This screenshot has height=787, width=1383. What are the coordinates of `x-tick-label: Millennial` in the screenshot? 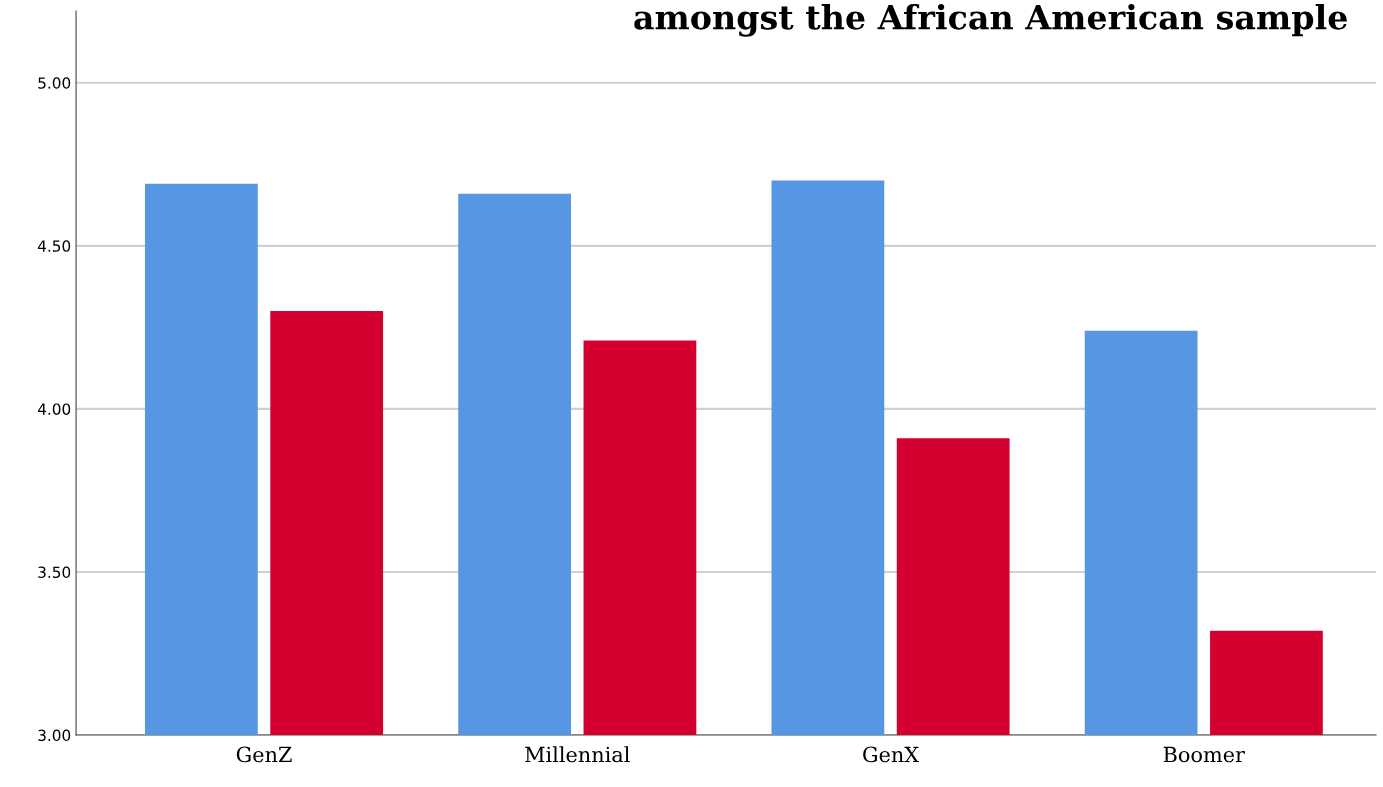 It's located at (577, 754).